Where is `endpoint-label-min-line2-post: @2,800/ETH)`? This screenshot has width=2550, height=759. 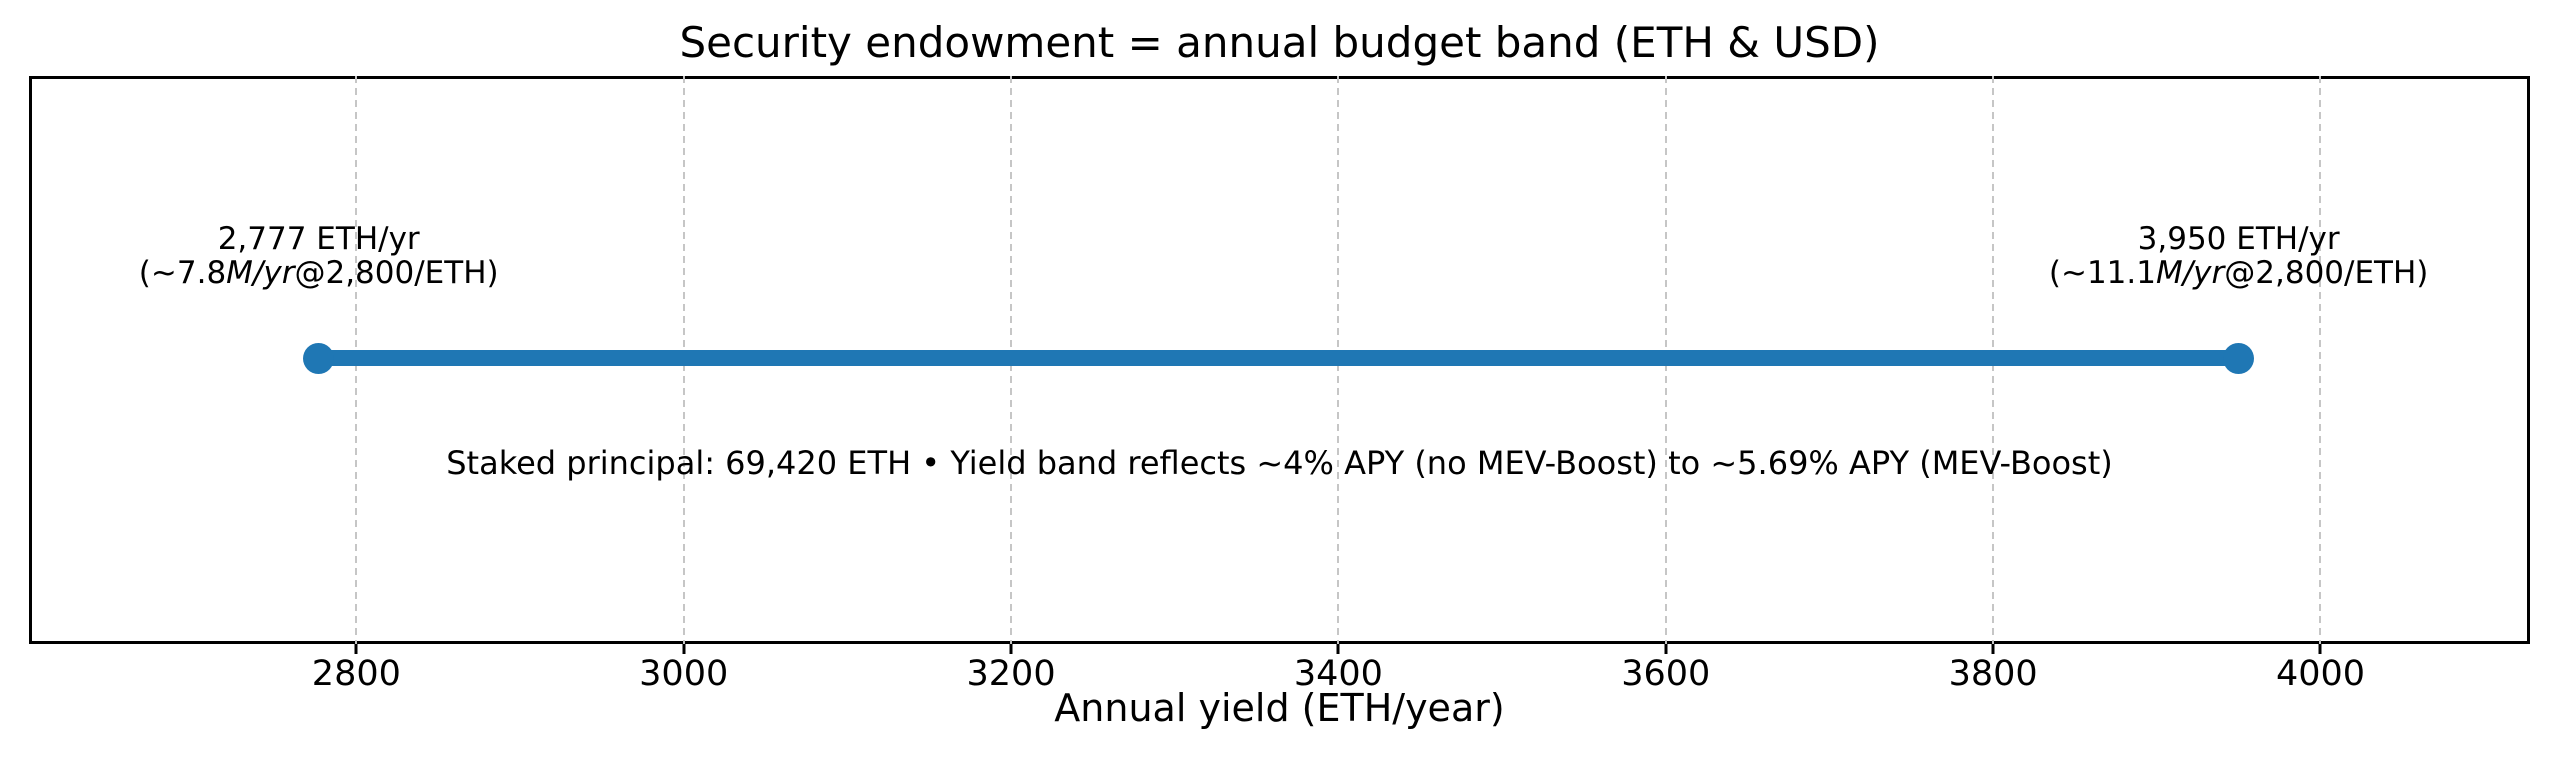
endpoint-label-min-line2-post: @2,800/ETH) is located at coordinates (396, 273).